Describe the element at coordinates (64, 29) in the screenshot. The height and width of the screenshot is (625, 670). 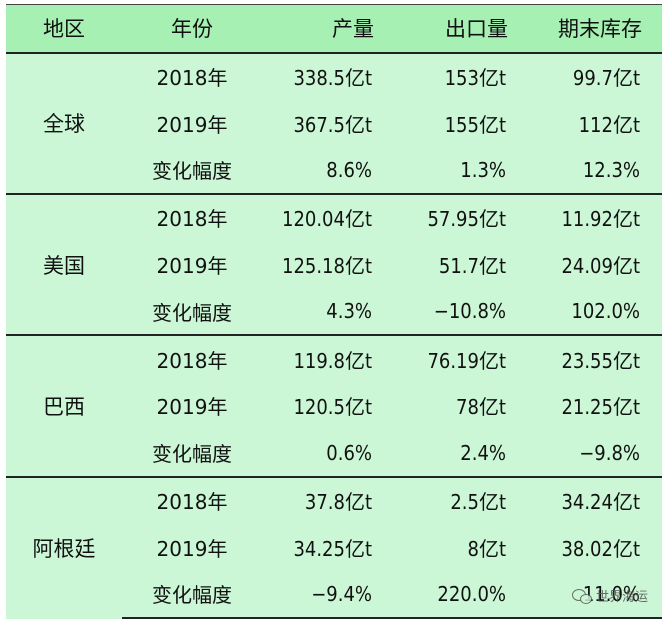
I see `header-region: 地区` at that location.